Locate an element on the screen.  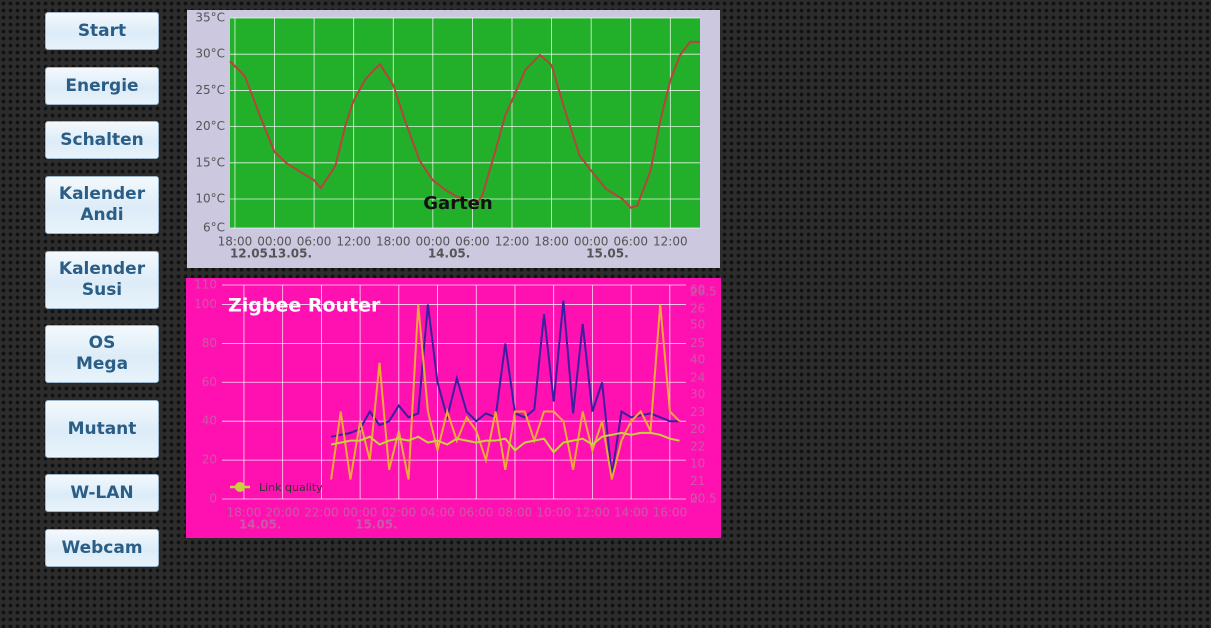
chart-title: Garten is located at coordinates (457, 203).